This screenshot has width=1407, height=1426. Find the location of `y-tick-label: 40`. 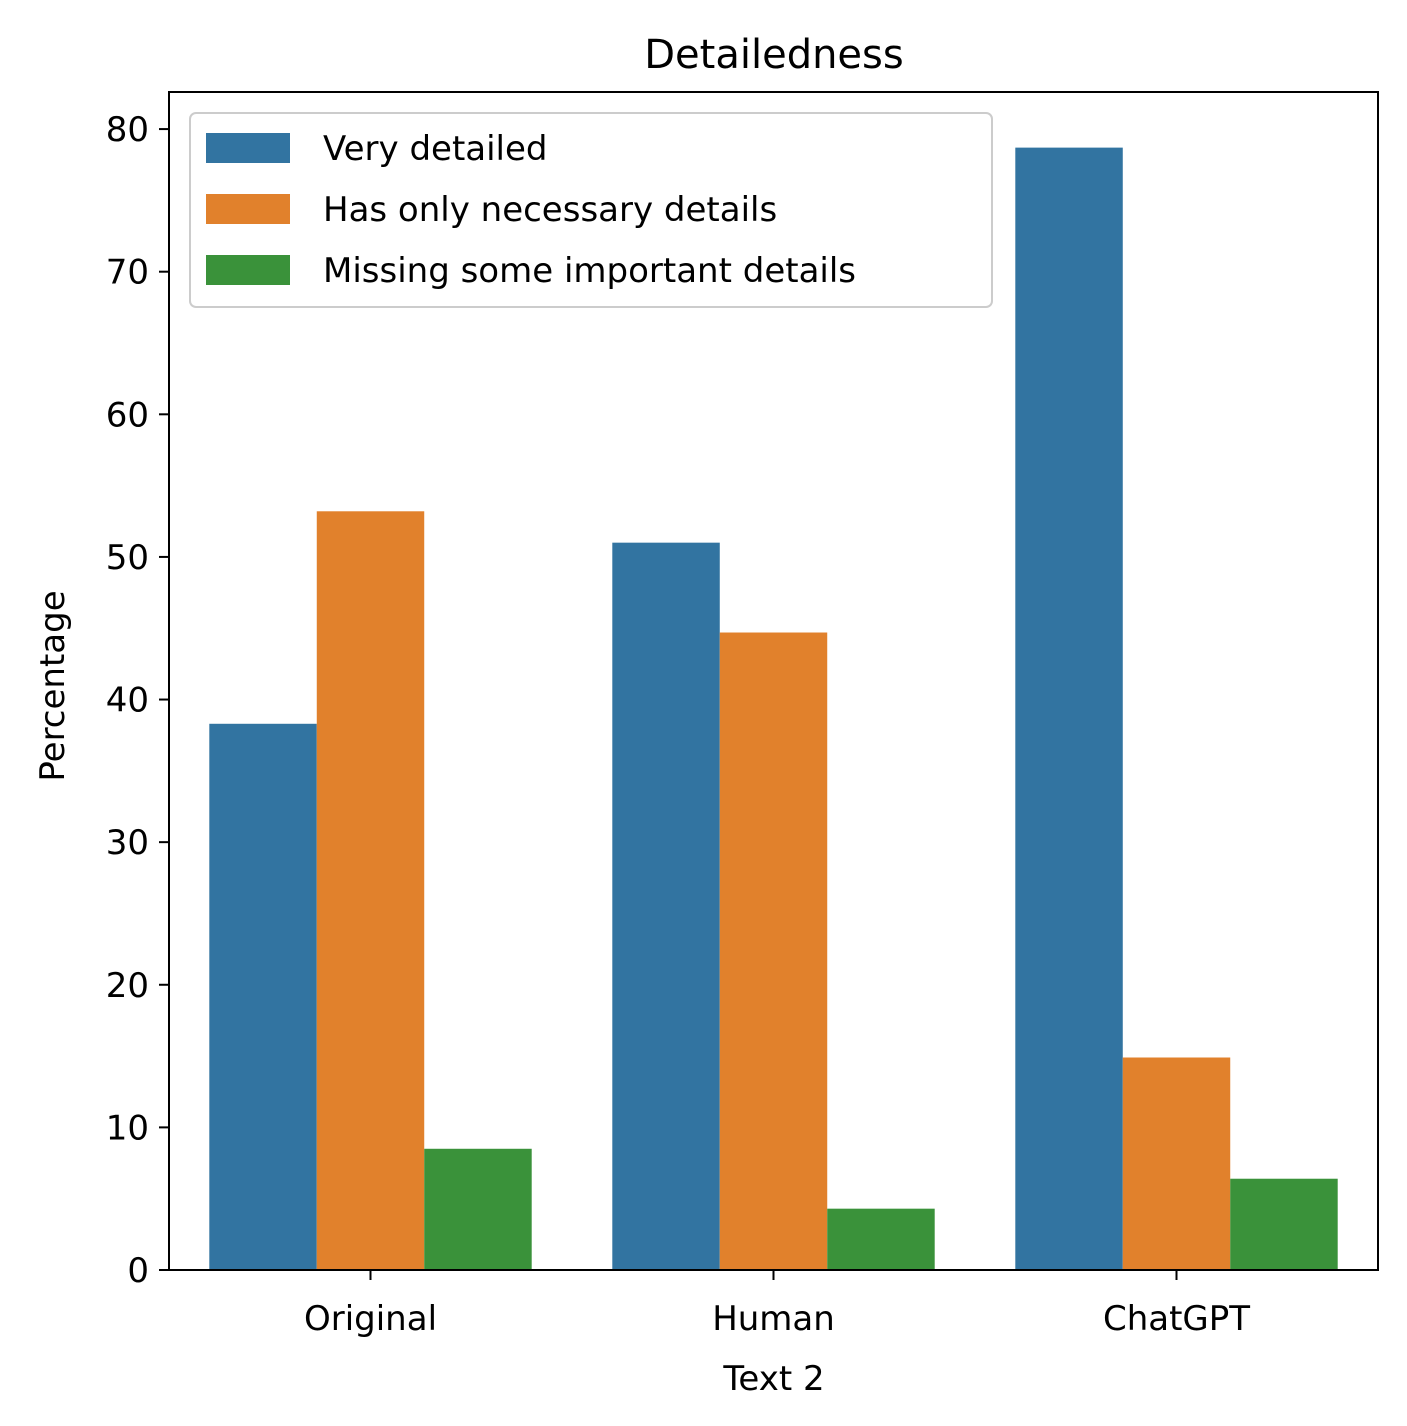

y-tick-label: 40 is located at coordinates (127, 701).